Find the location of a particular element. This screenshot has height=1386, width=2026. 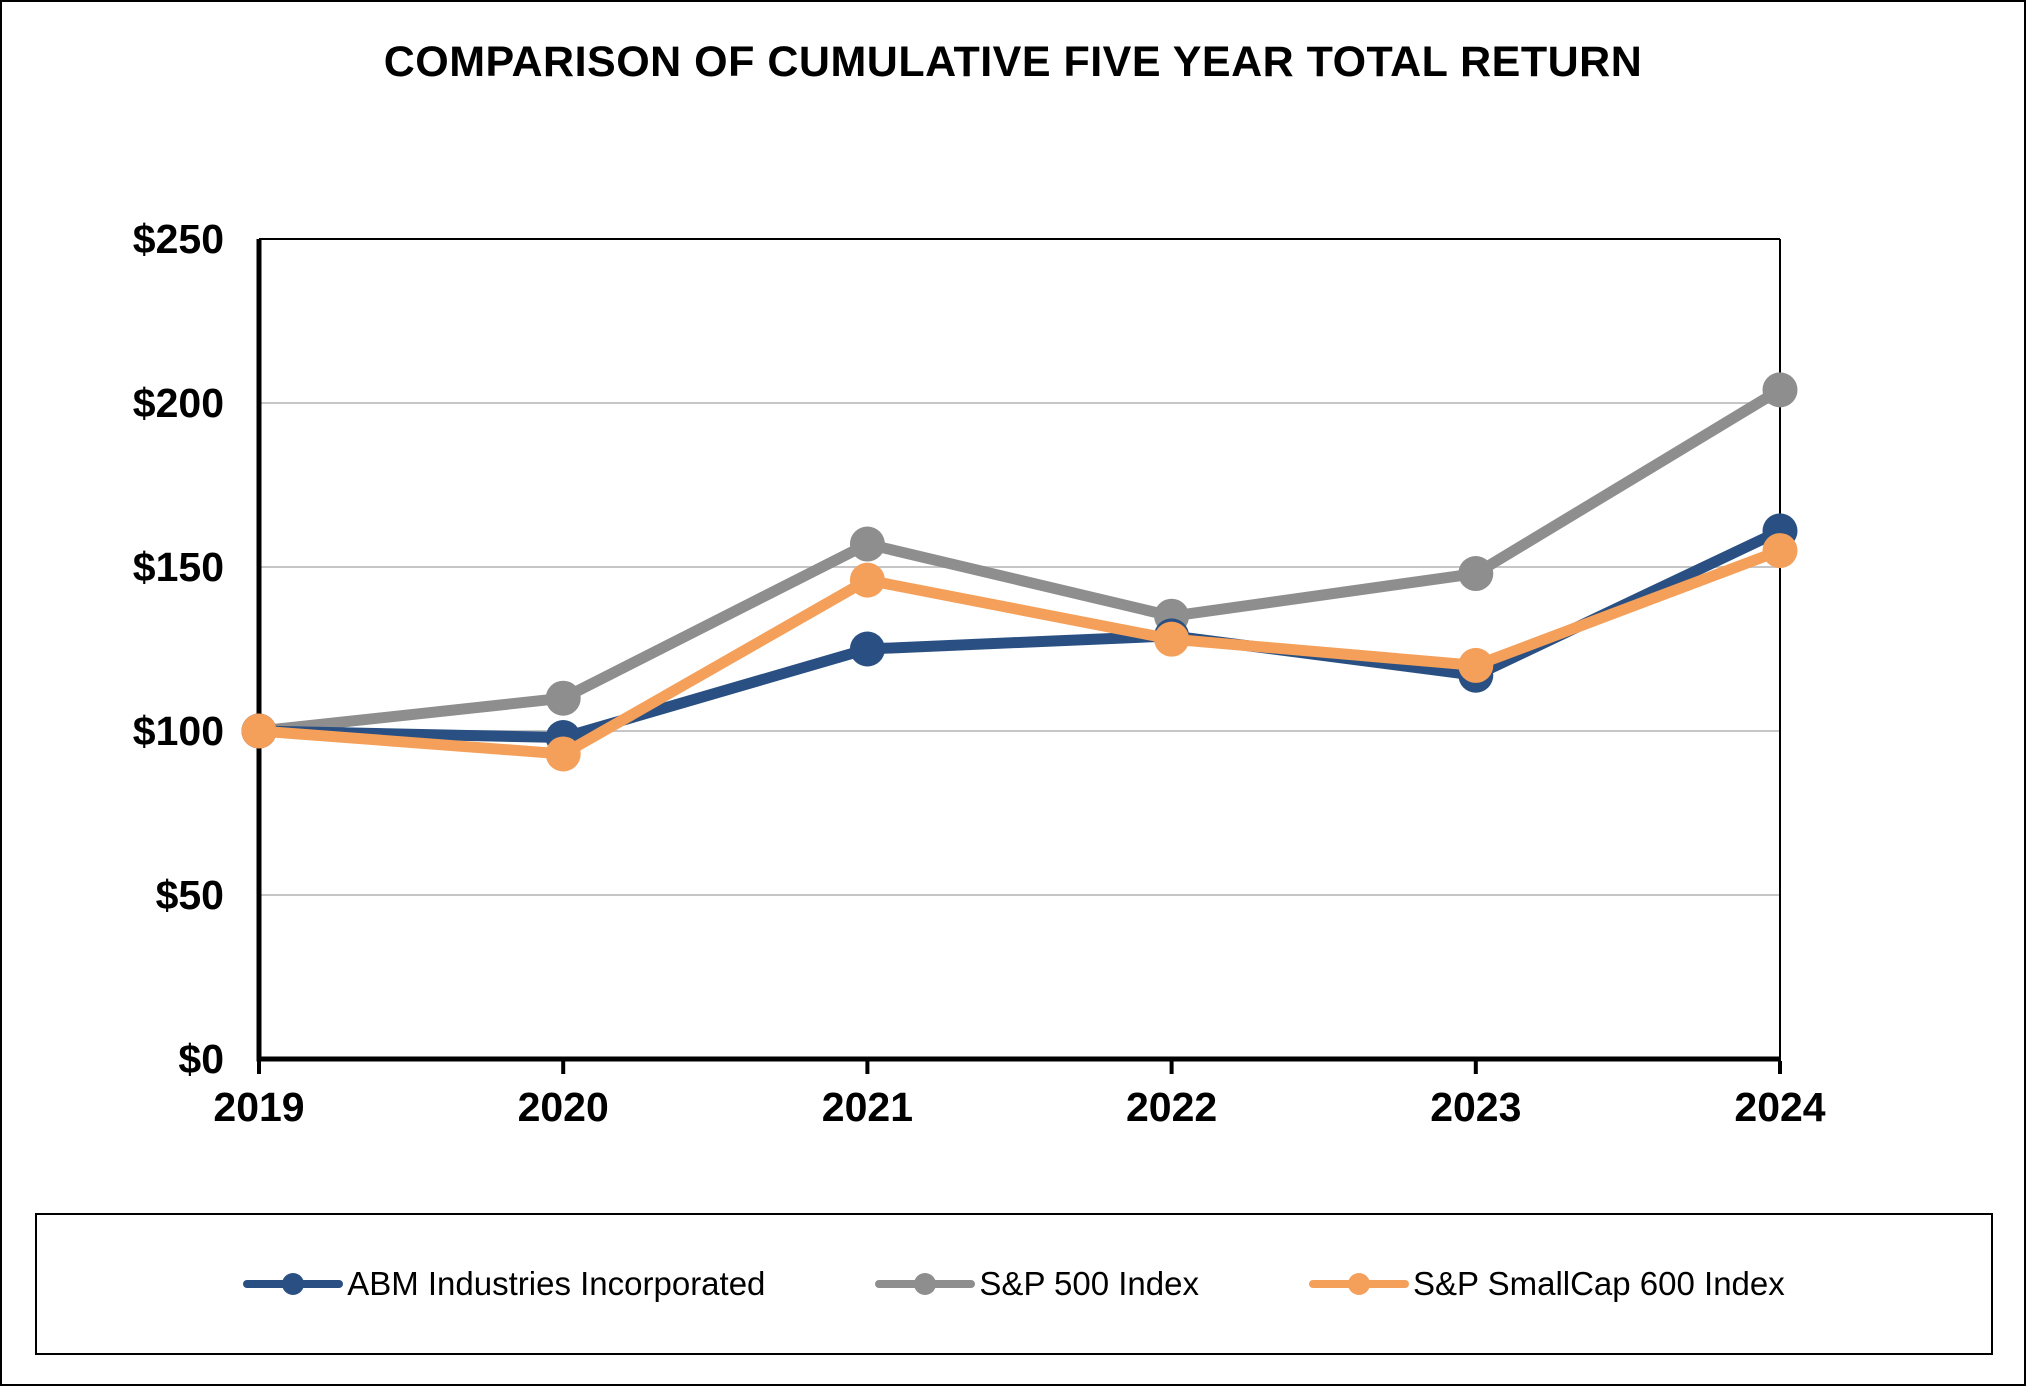

y-axis-tick-label: $0 is located at coordinates (201, 1059).